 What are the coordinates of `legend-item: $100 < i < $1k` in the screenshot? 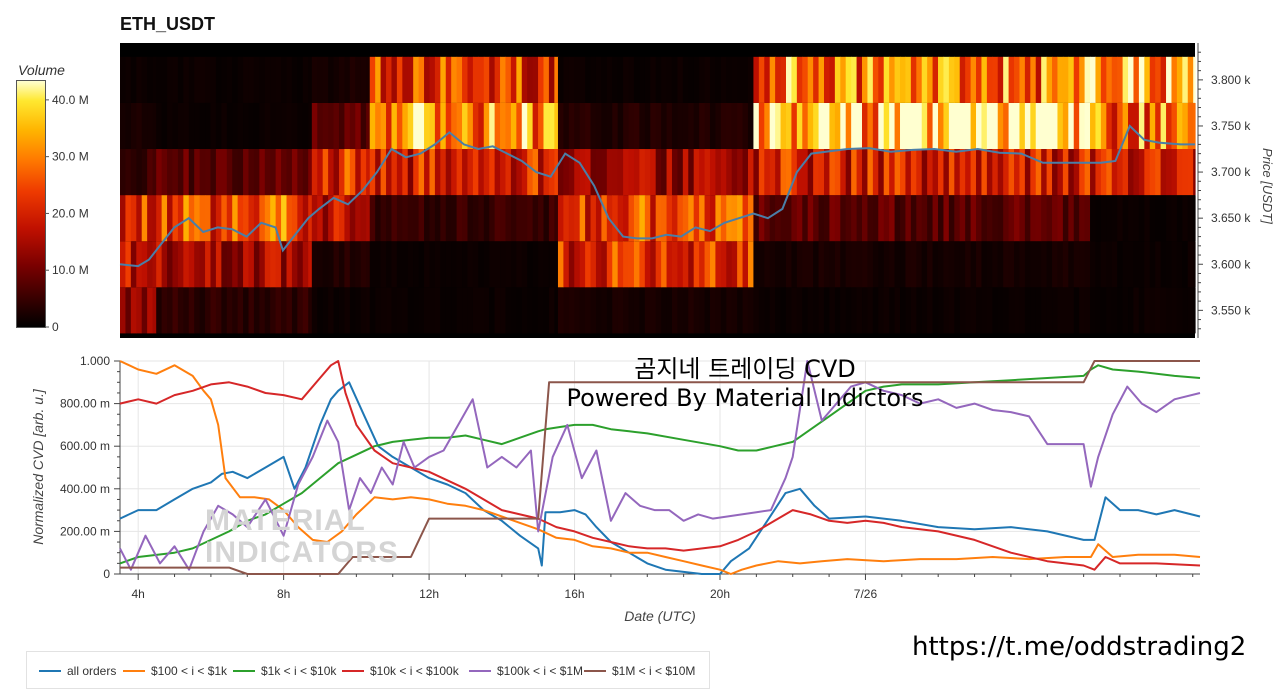 It's located at (175, 671).